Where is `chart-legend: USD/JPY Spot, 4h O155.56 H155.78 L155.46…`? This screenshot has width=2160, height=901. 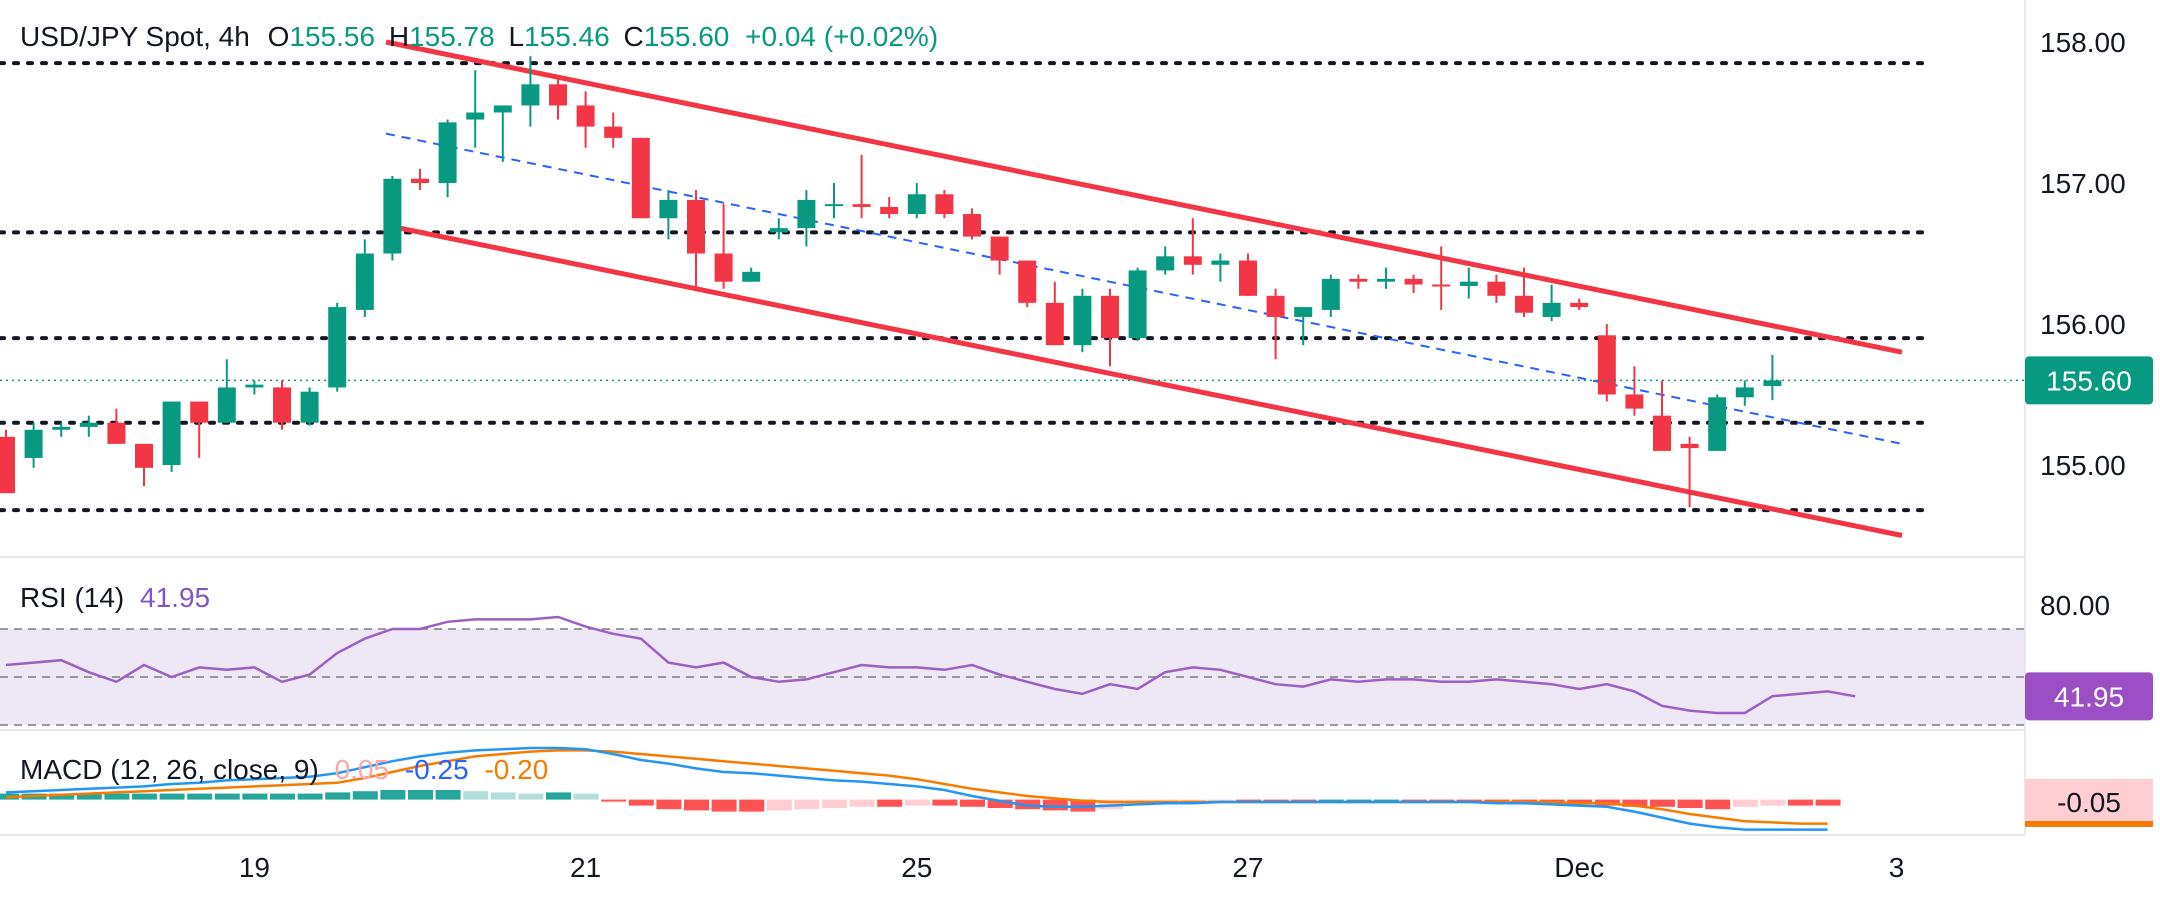
chart-legend: USD/JPY Spot, 4h O155.56 H155.78 L155.46… is located at coordinates (479, 37).